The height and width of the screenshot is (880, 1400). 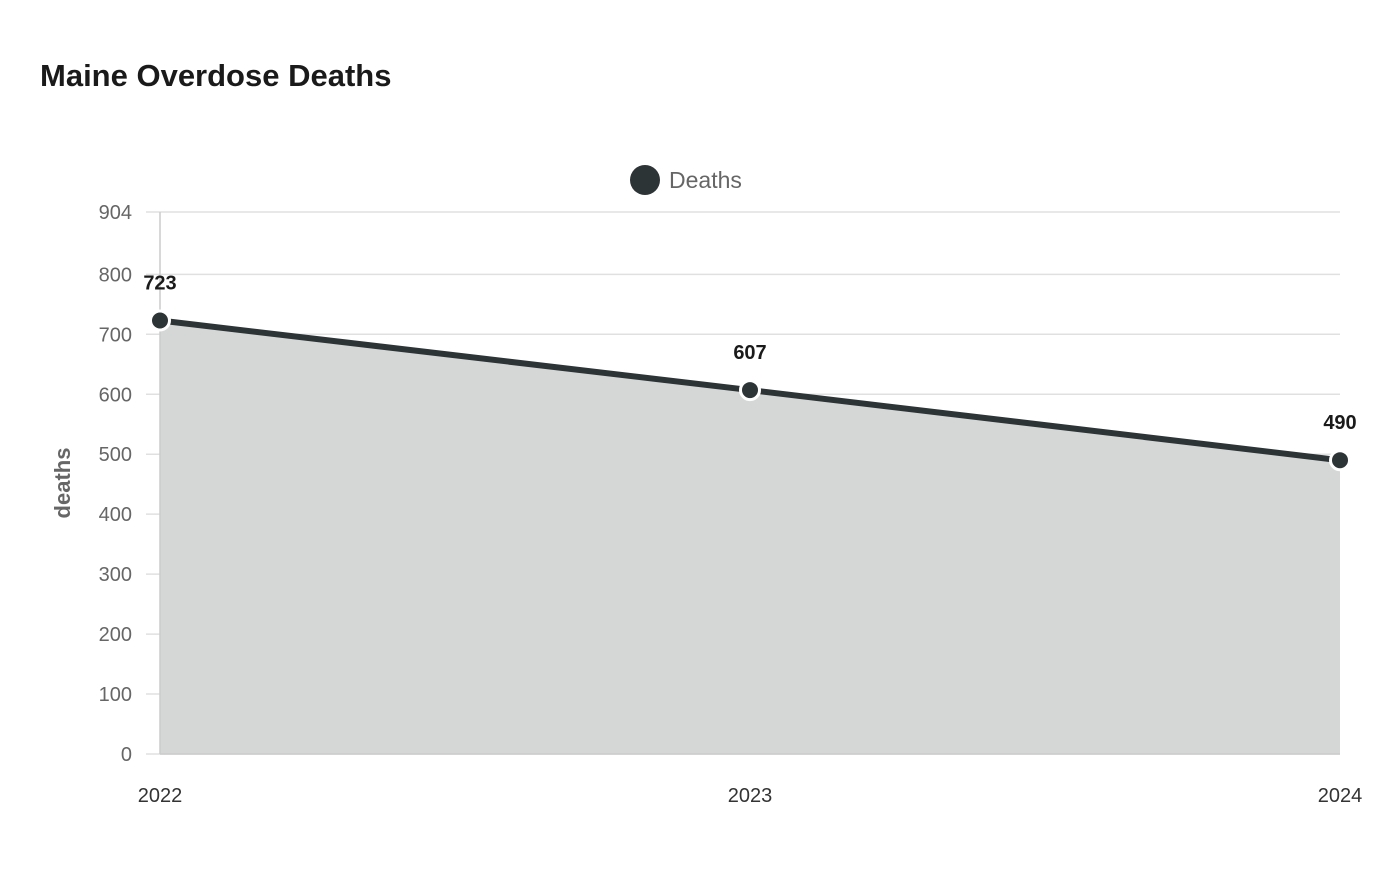 What do you see at coordinates (1339, 423) in the screenshot?
I see `data-label-2024: 490` at bounding box center [1339, 423].